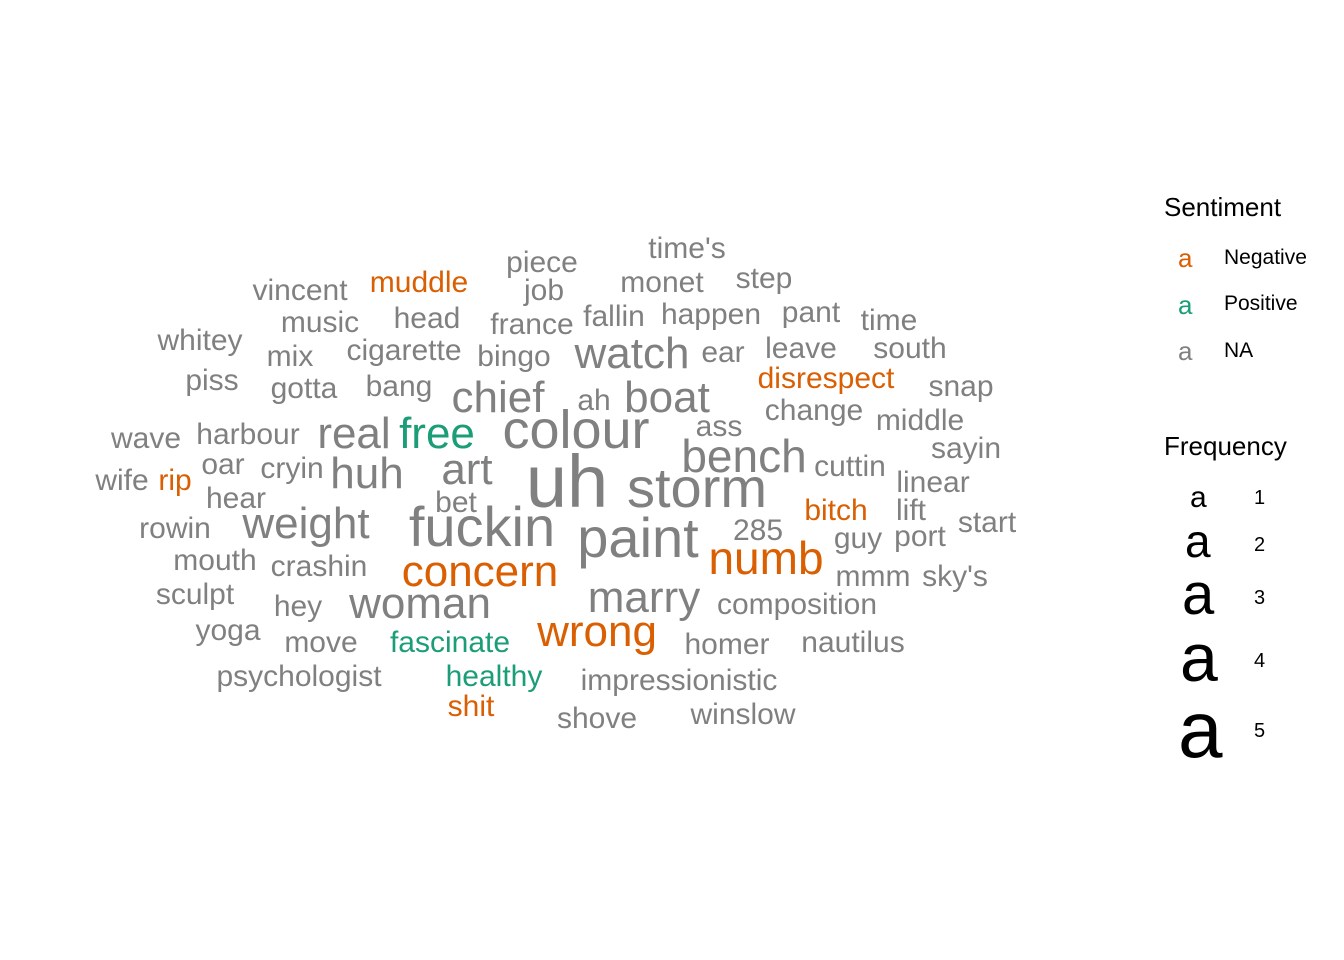 The height and width of the screenshot is (960, 1344). What do you see at coordinates (852, 642) in the screenshot?
I see `cloud-word-nautilus: nautilus` at bounding box center [852, 642].